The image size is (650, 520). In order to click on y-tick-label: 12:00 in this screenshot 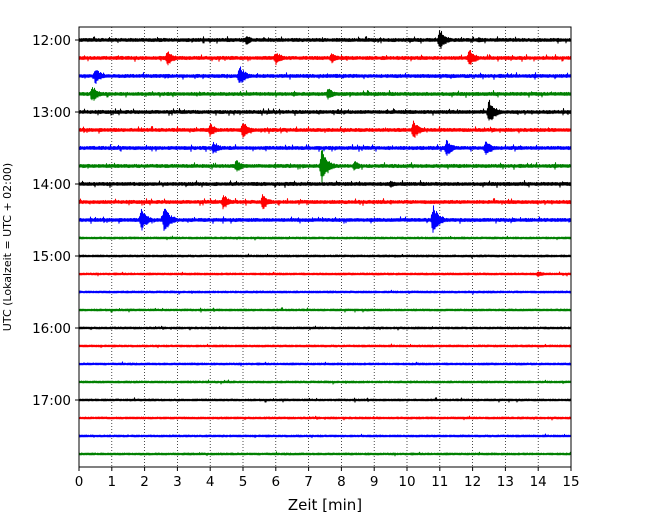, I will do `click(51, 41)`.